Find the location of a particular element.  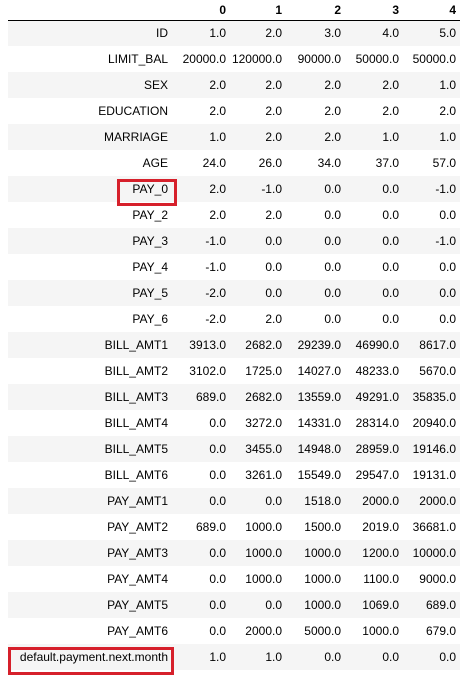

table-cell: 120000.0 is located at coordinates (256, 59).